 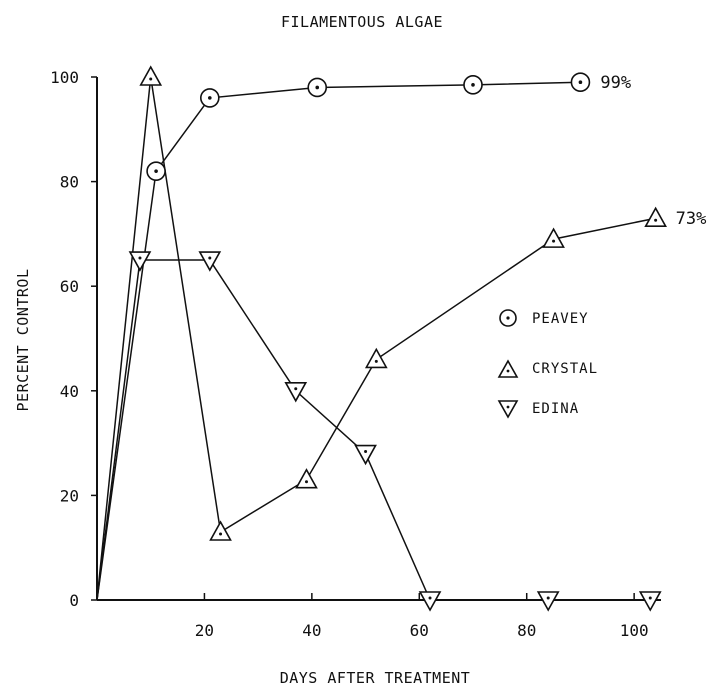 What do you see at coordinates (69, 182) in the screenshot?
I see `y-tick-label: 80` at bounding box center [69, 182].